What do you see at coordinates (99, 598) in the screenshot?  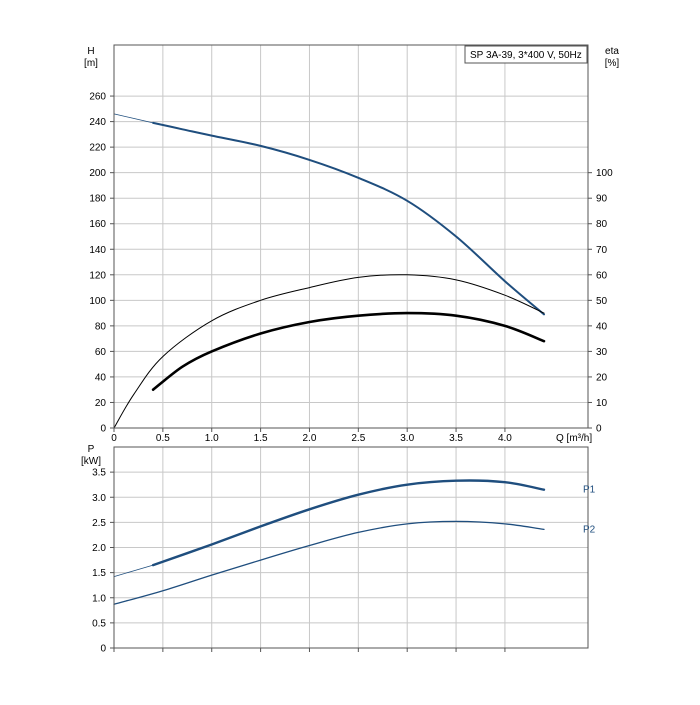 I see `power-y-tick-label: 1.0` at bounding box center [99, 598].